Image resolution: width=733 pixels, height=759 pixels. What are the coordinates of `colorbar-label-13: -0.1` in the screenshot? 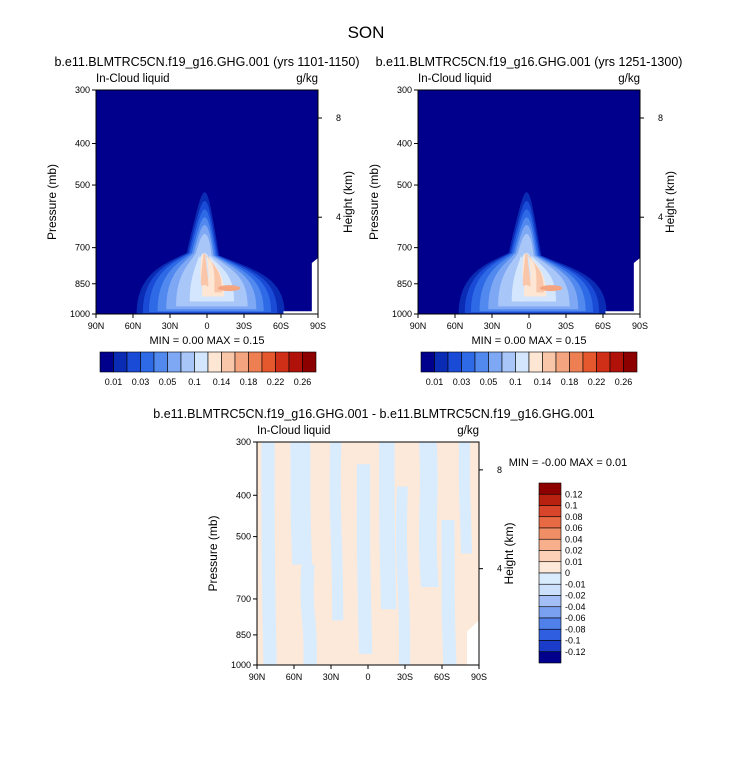 It's located at (573, 641).